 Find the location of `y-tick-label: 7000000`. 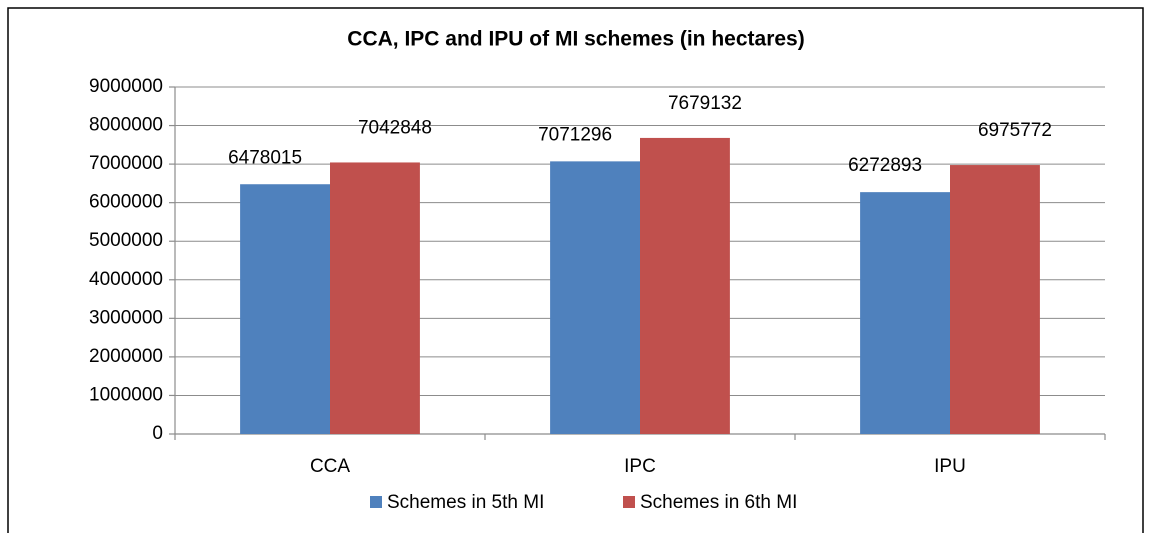

y-tick-label: 7000000 is located at coordinates (126, 163).